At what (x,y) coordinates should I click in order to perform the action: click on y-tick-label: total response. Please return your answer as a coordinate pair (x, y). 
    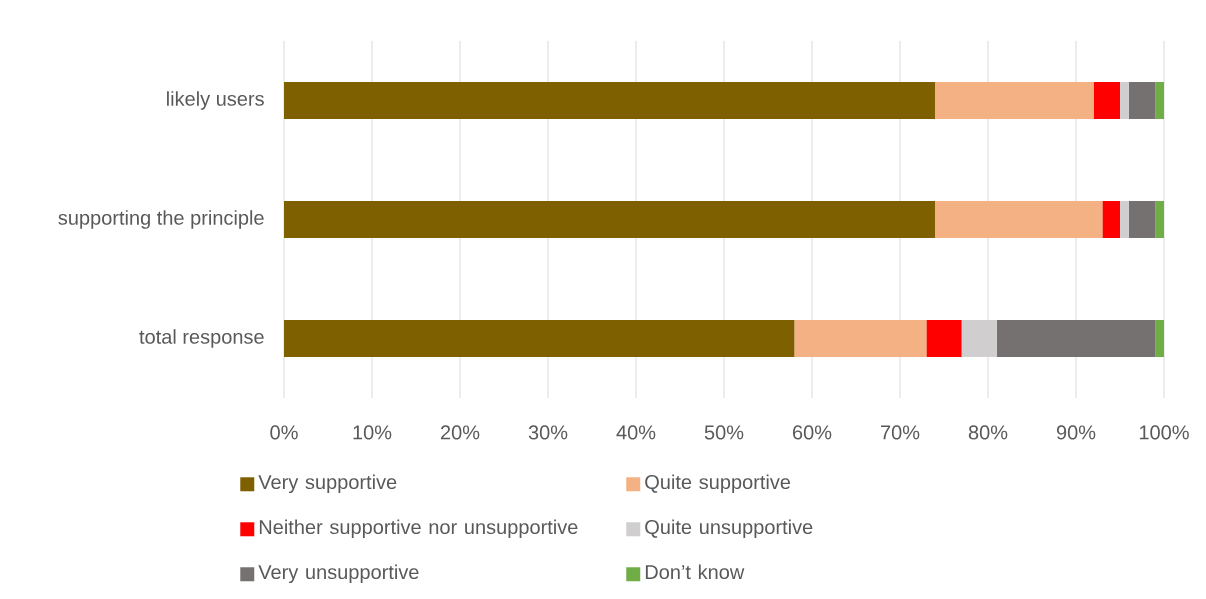
    Looking at the image, I should click on (201, 338).